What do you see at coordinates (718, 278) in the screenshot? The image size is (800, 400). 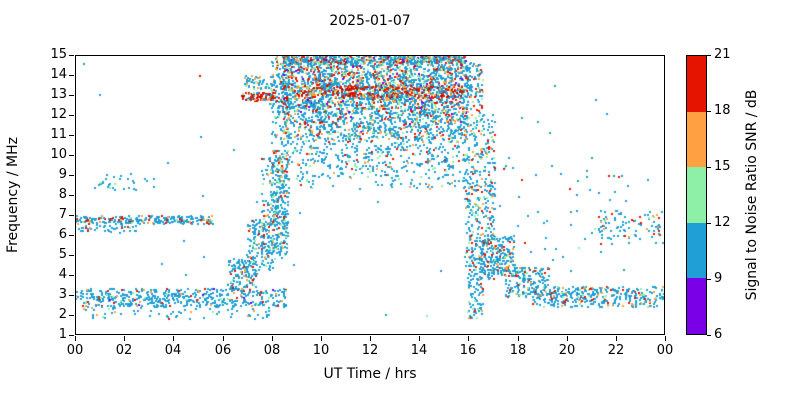 I see `colorbar-tick-label: 9` at bounding box center [718, 278].